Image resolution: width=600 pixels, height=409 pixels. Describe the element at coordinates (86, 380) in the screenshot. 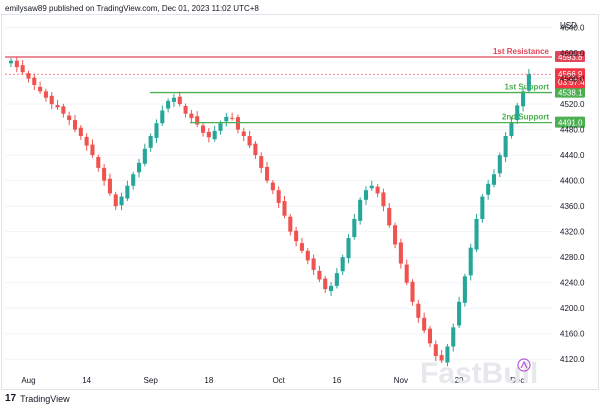

I see `x-tick-label: 14` at that location.